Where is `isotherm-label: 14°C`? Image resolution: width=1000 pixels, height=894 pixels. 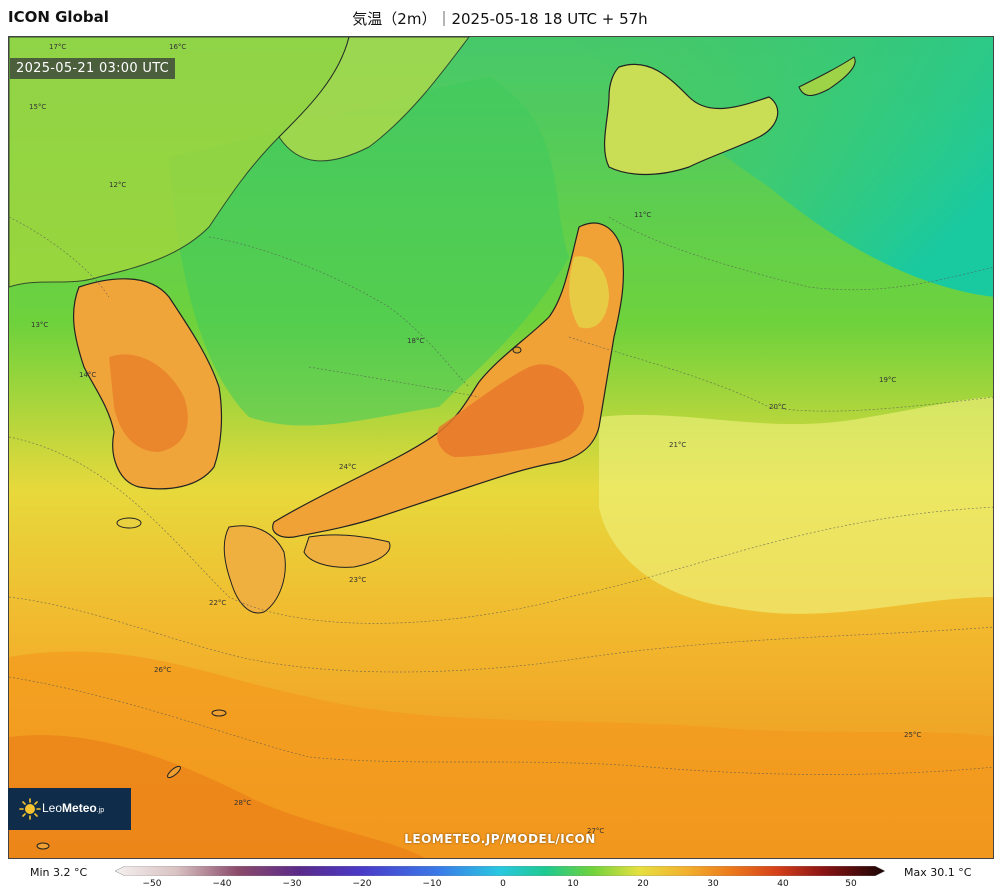 isotherm-label: 14°C is located at coordinates (87, 375).